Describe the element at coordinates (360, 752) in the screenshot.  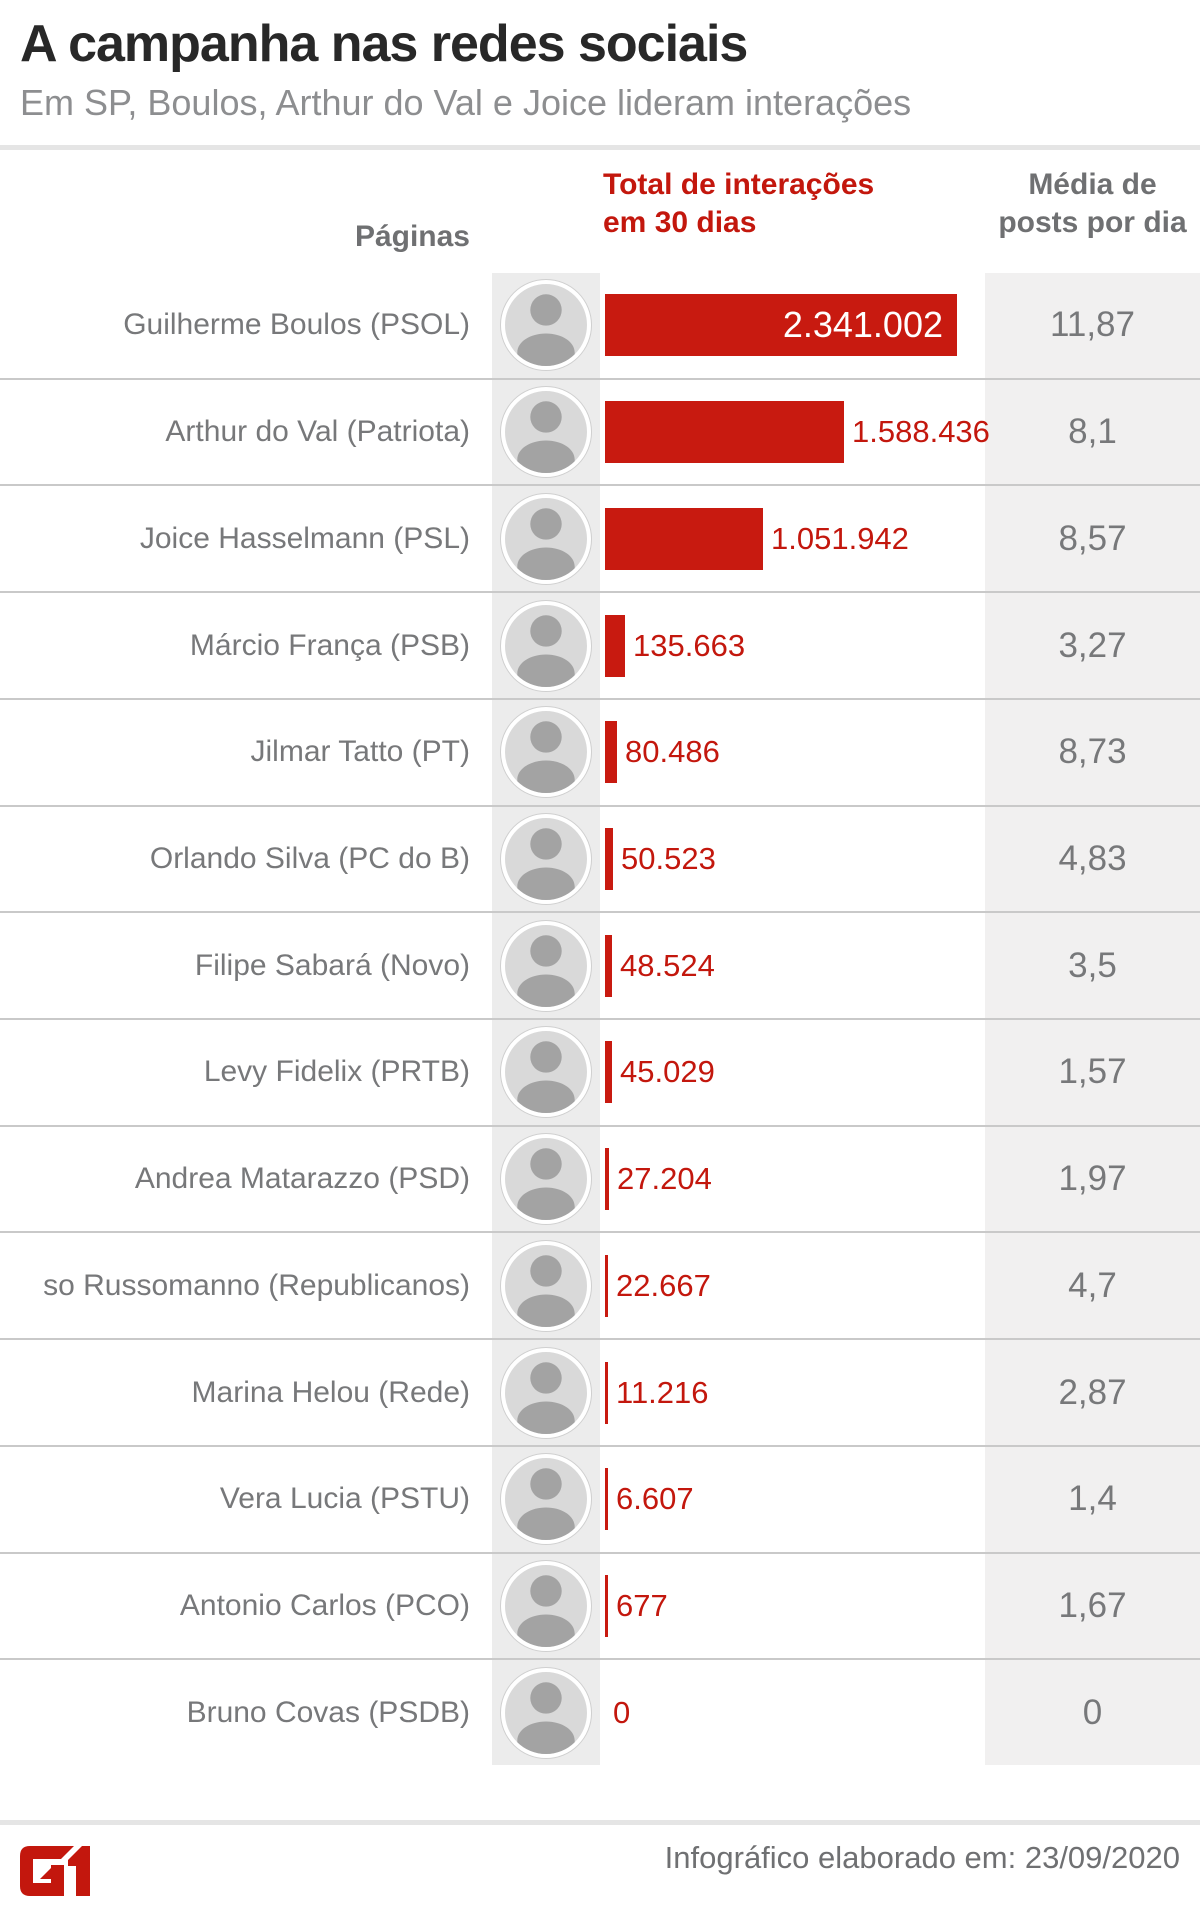
I see `candidate-label: Jilmar Tatto (PT)` at that location.